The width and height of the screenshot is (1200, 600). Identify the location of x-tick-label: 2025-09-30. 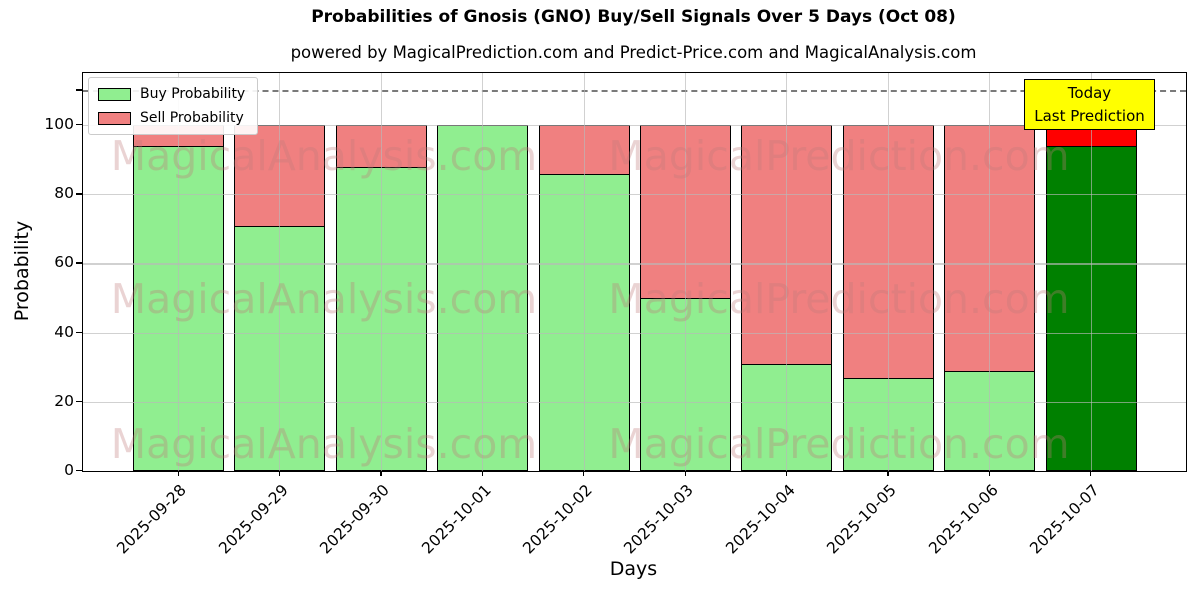
(355, 519).